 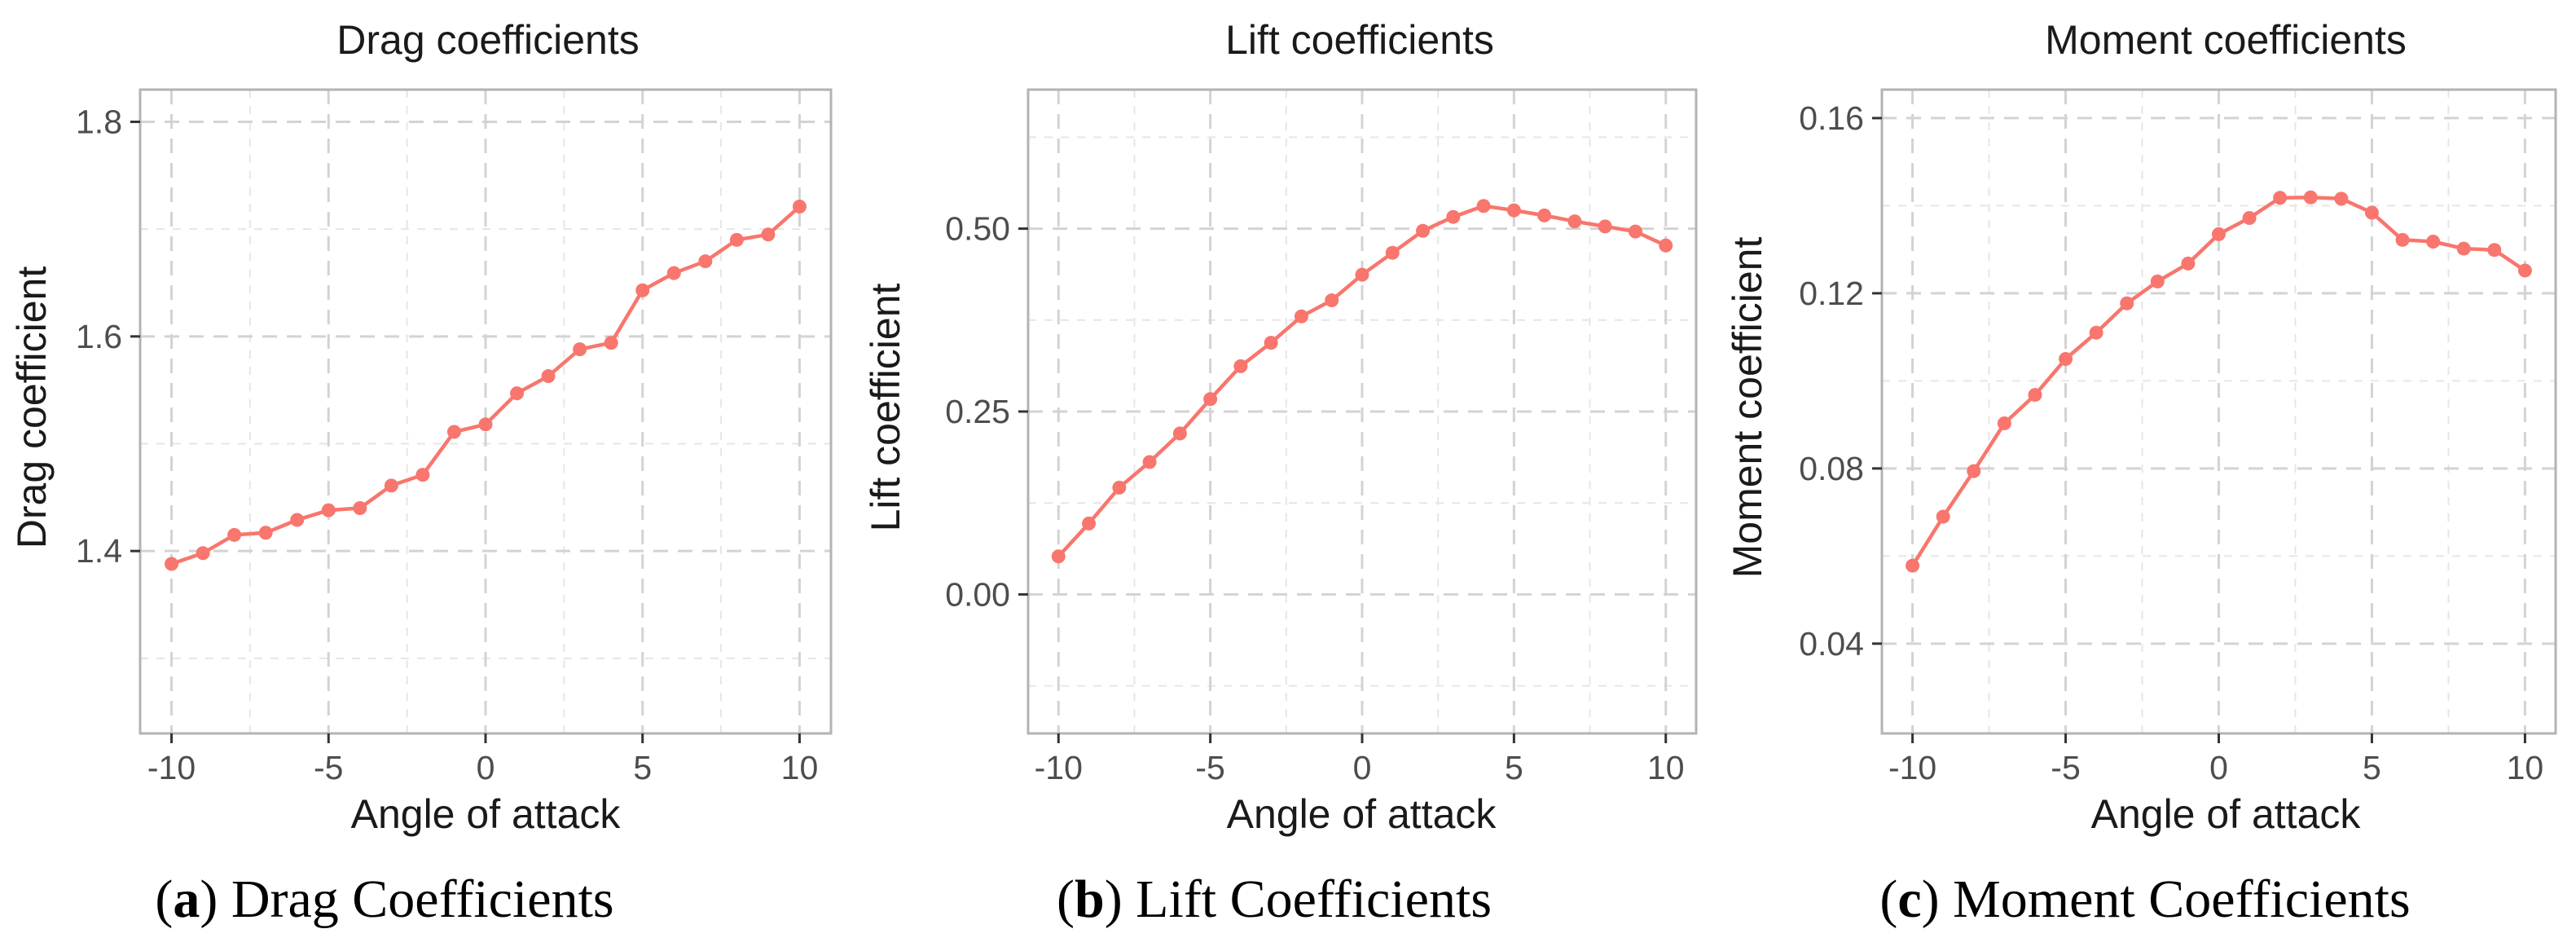 What do you see at coordinates (800, 767) in the screenshot?
I see `drag-x-tick-label: 10` at bounding box center [800, 767].